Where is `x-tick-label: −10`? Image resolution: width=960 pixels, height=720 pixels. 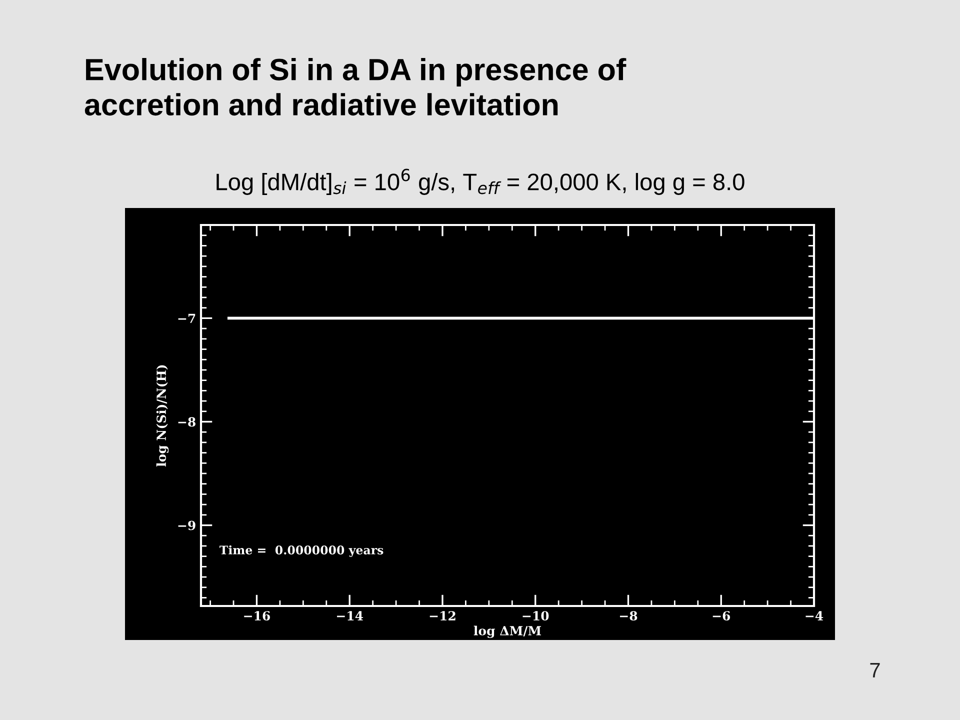
x-tick-label: −10 is located at coordinates (535, 616).